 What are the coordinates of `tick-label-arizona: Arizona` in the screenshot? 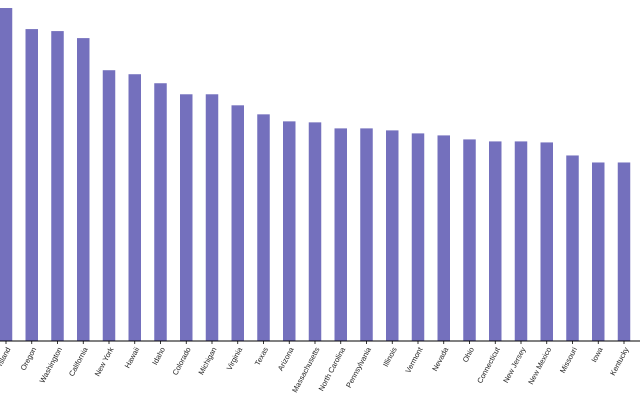 It's located at (286, 358).